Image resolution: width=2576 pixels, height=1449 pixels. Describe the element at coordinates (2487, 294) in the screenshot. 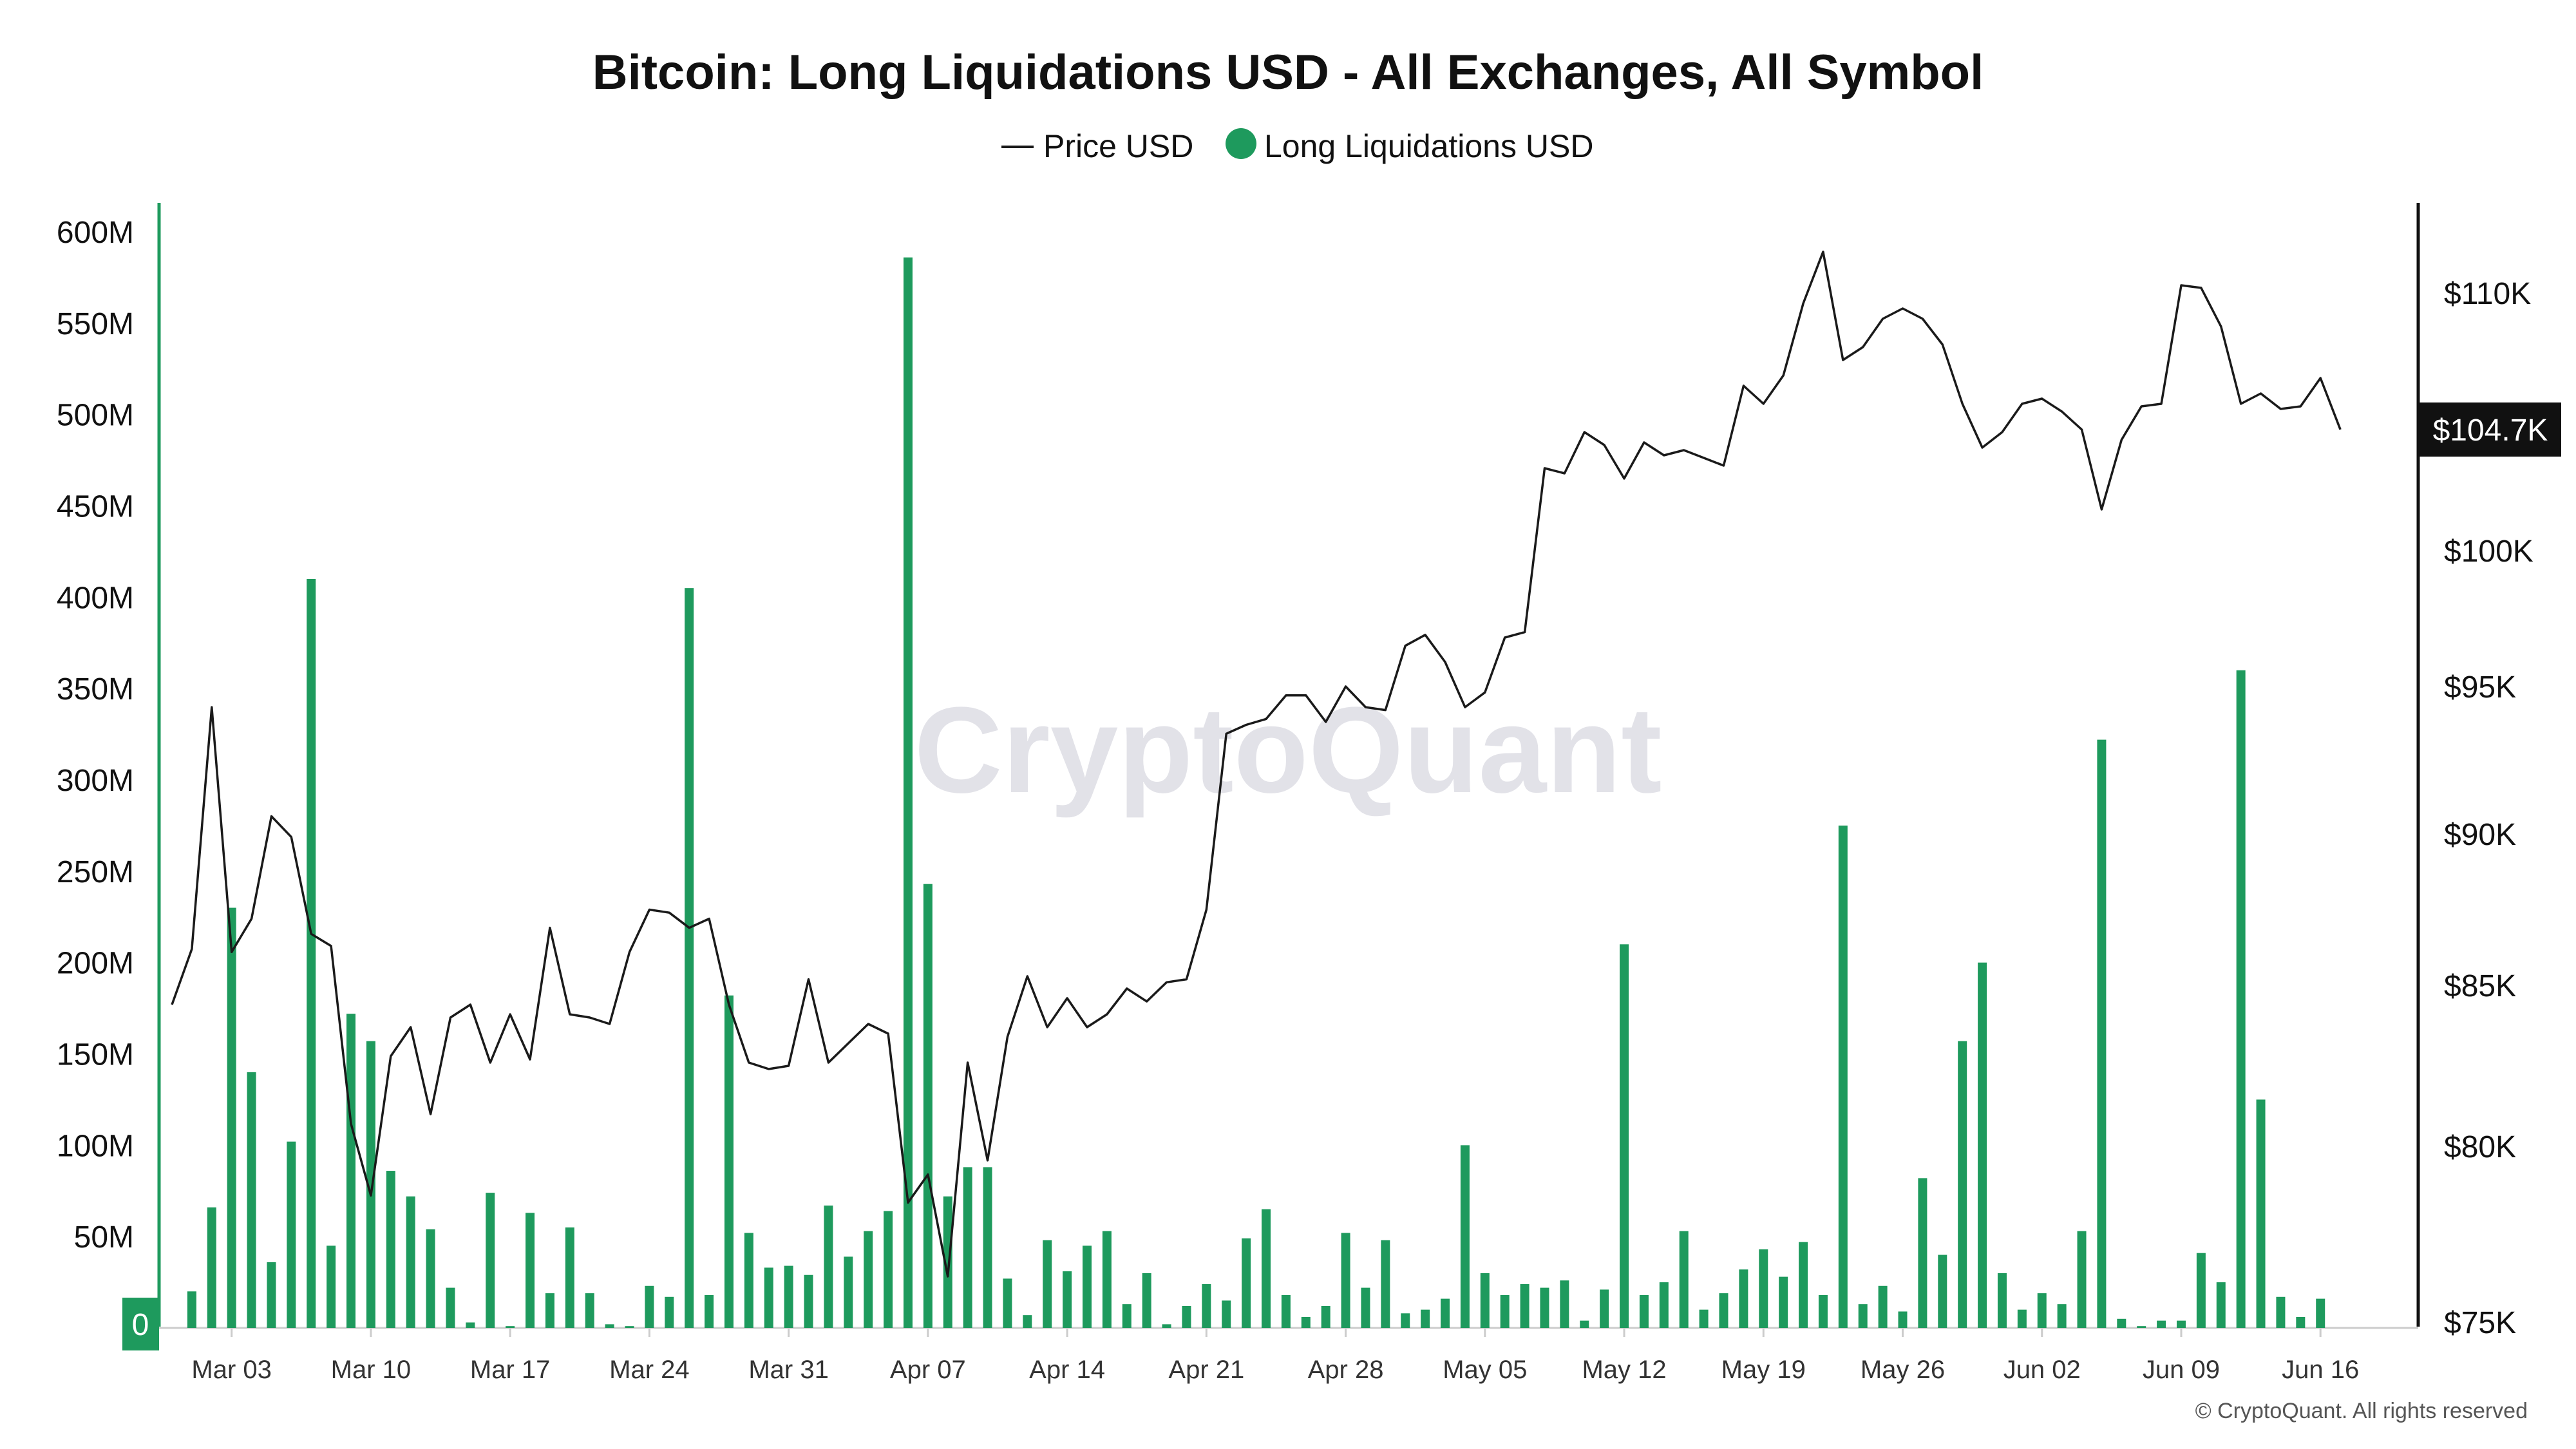

I see `right-axis-tick-label: $110K` at that location.